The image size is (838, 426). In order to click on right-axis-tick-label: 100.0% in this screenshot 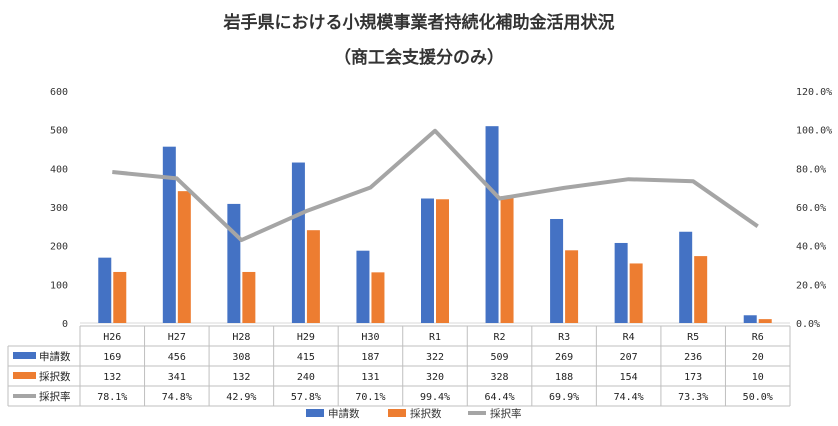, I will do `click(814, 131)`.